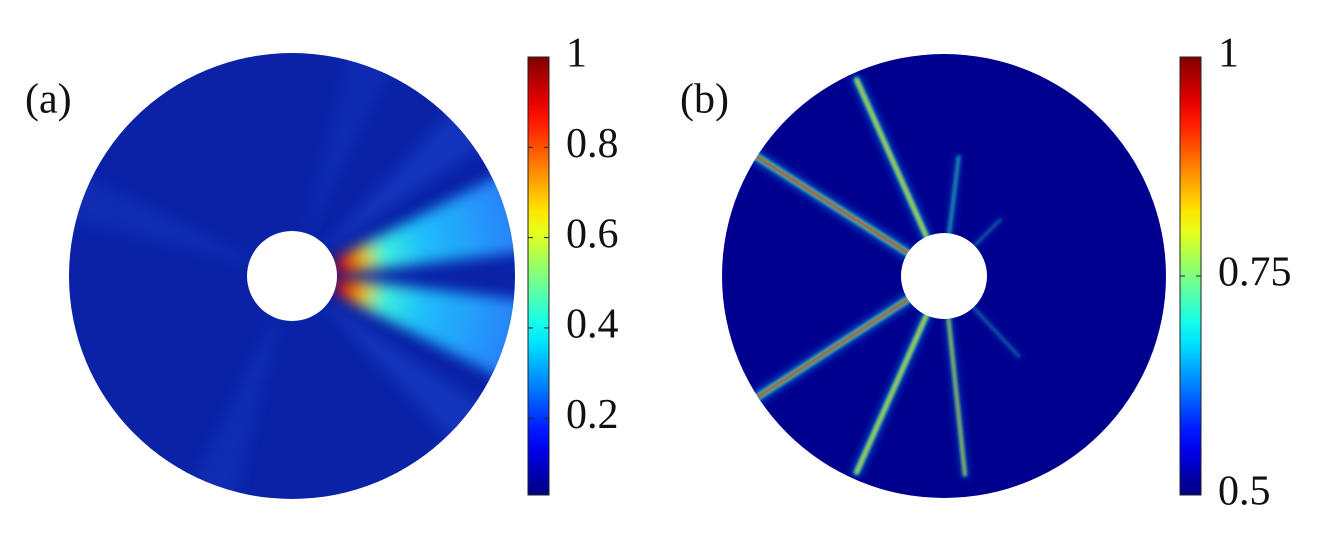 The width and height of the screenshot is (1329, 555). What do you see at coordinates (48, 100) in the screenshot?
I see `panel-label: (a)` at bounding box center [48, 100].